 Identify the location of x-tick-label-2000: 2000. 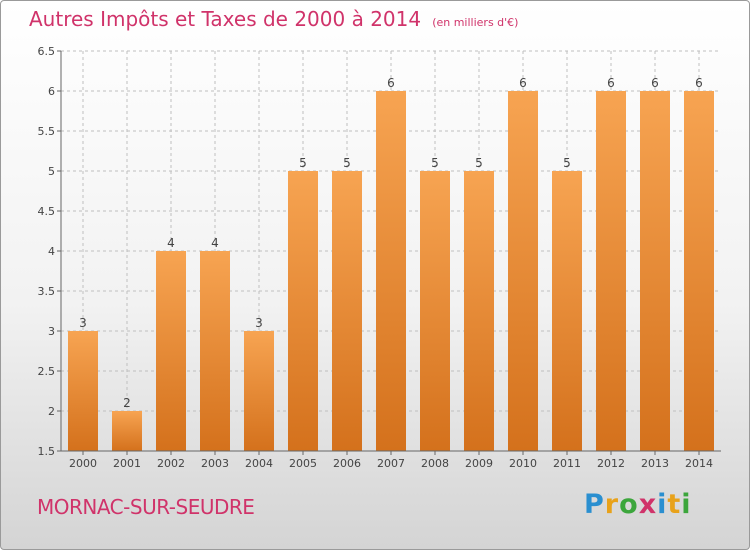
(83, 463).